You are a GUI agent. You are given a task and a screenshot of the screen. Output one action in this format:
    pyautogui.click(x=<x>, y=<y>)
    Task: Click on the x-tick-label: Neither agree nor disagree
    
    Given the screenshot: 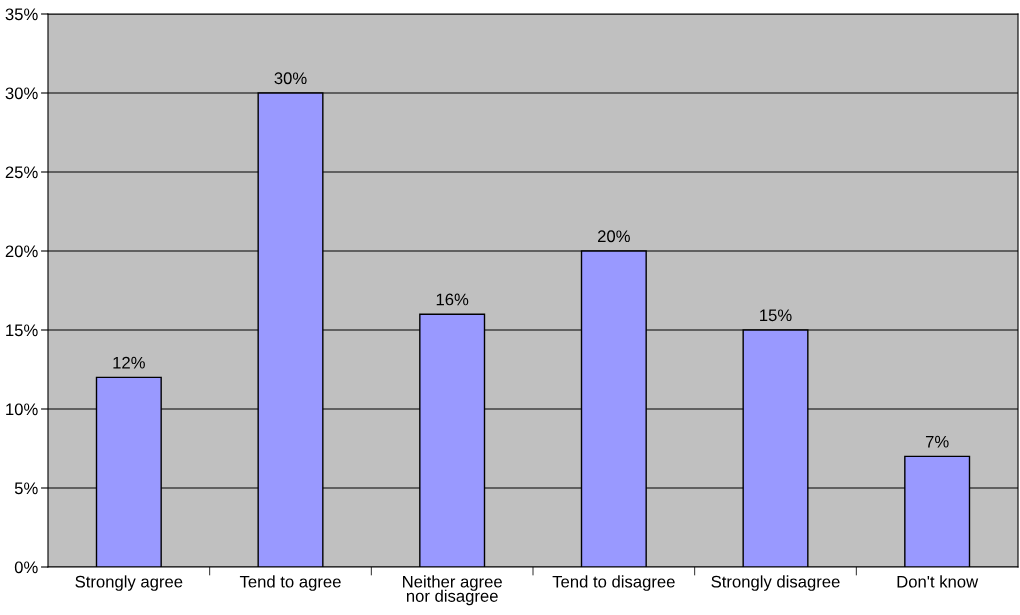 What is the action you would take?
    pyautogui.click(x=452, y=590)
    